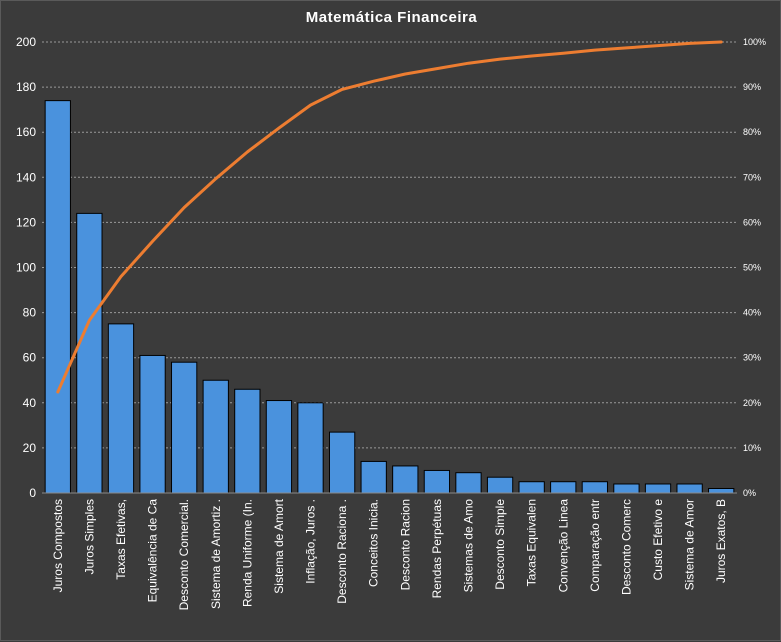 This screenshot has height=642, width=781. What do you see at coordinates (469, 546) in the screenshot?
I see `x-tick-label: Sistemas de Amo` at bounding box center [469, 546].